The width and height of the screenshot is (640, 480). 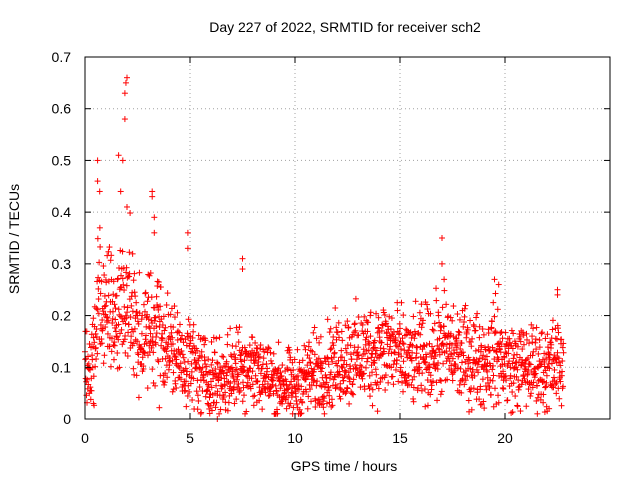 What do you see at coordinates (85, 438) in the screenshot?
I see `x-tick-label: 0` at bounding box center [85, 438].